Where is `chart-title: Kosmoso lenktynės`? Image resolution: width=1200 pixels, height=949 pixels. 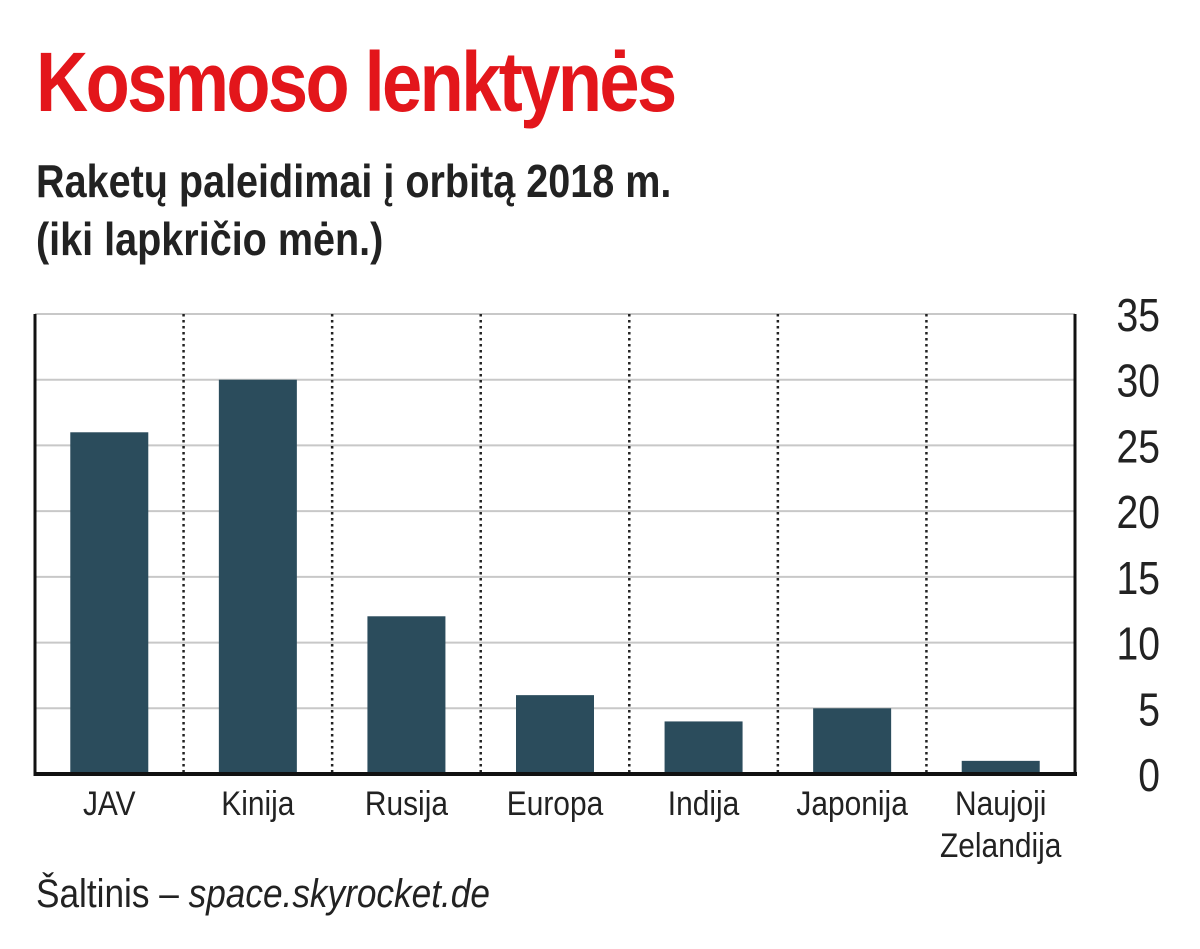
chart-title: Kosmoso lenktynės is located at coordinates (356, 82).